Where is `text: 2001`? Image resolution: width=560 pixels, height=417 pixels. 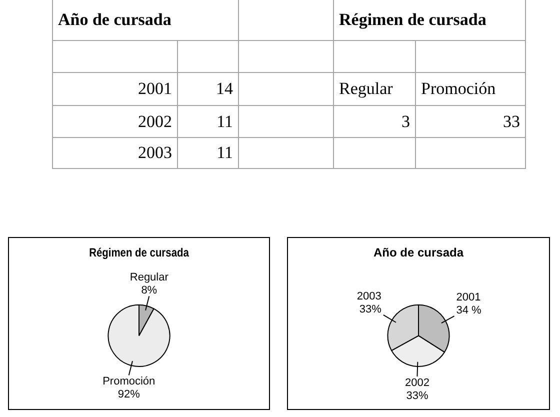
text: 2001 is located at coordinates (155, 88).